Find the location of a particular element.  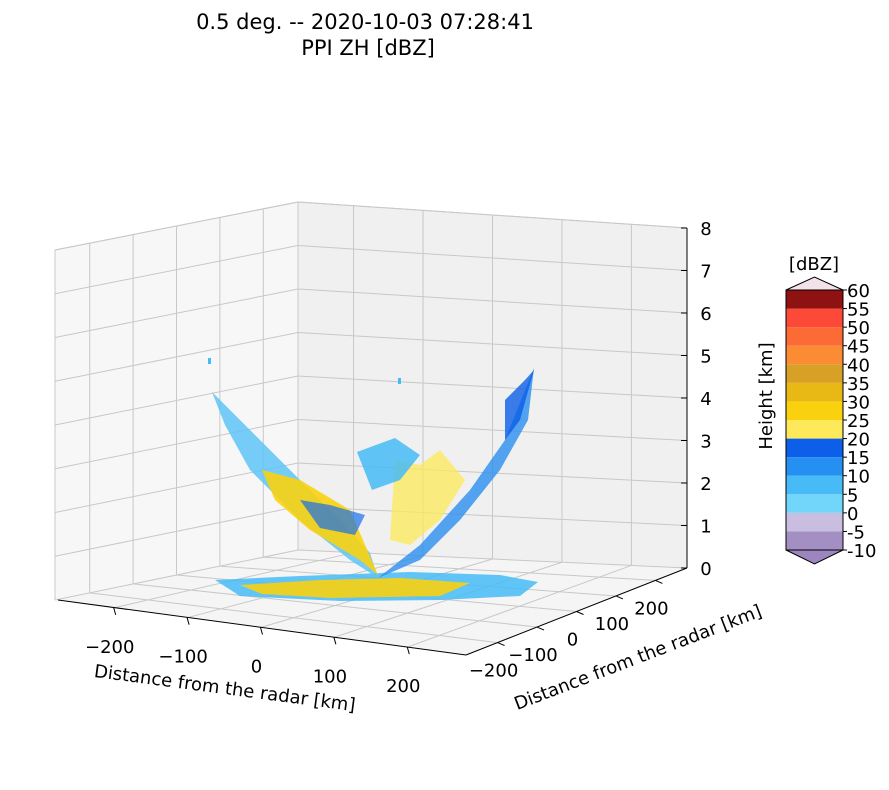

colorbar-tick-label: -5 is located at coordinates (856, 532).